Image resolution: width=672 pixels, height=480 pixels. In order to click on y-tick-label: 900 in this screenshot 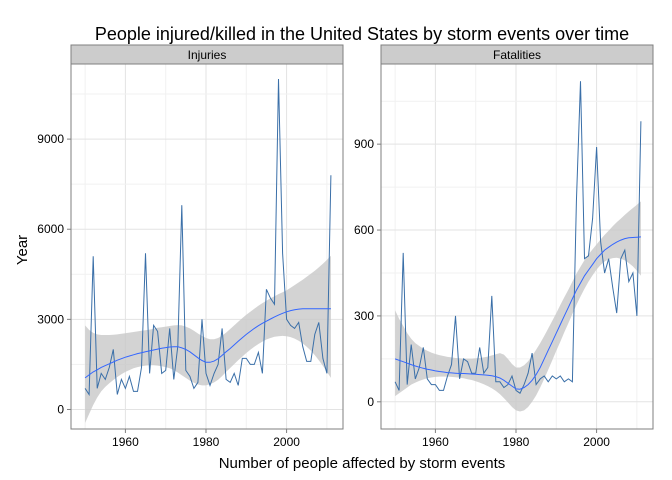, I will do `click(364, 144)`.